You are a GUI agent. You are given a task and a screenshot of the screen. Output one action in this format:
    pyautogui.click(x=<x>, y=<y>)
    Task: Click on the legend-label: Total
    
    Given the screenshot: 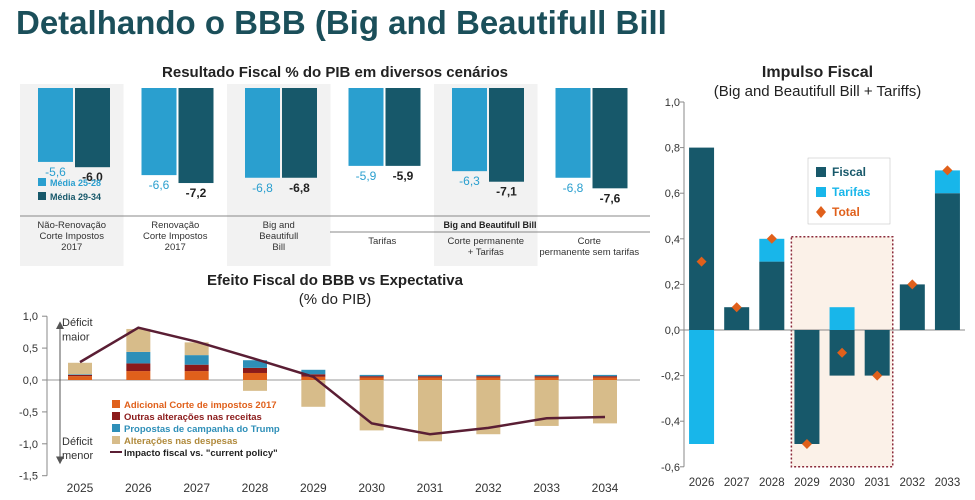 What is the action you would take?
    pyautogui.click(x=846, y=212)
    